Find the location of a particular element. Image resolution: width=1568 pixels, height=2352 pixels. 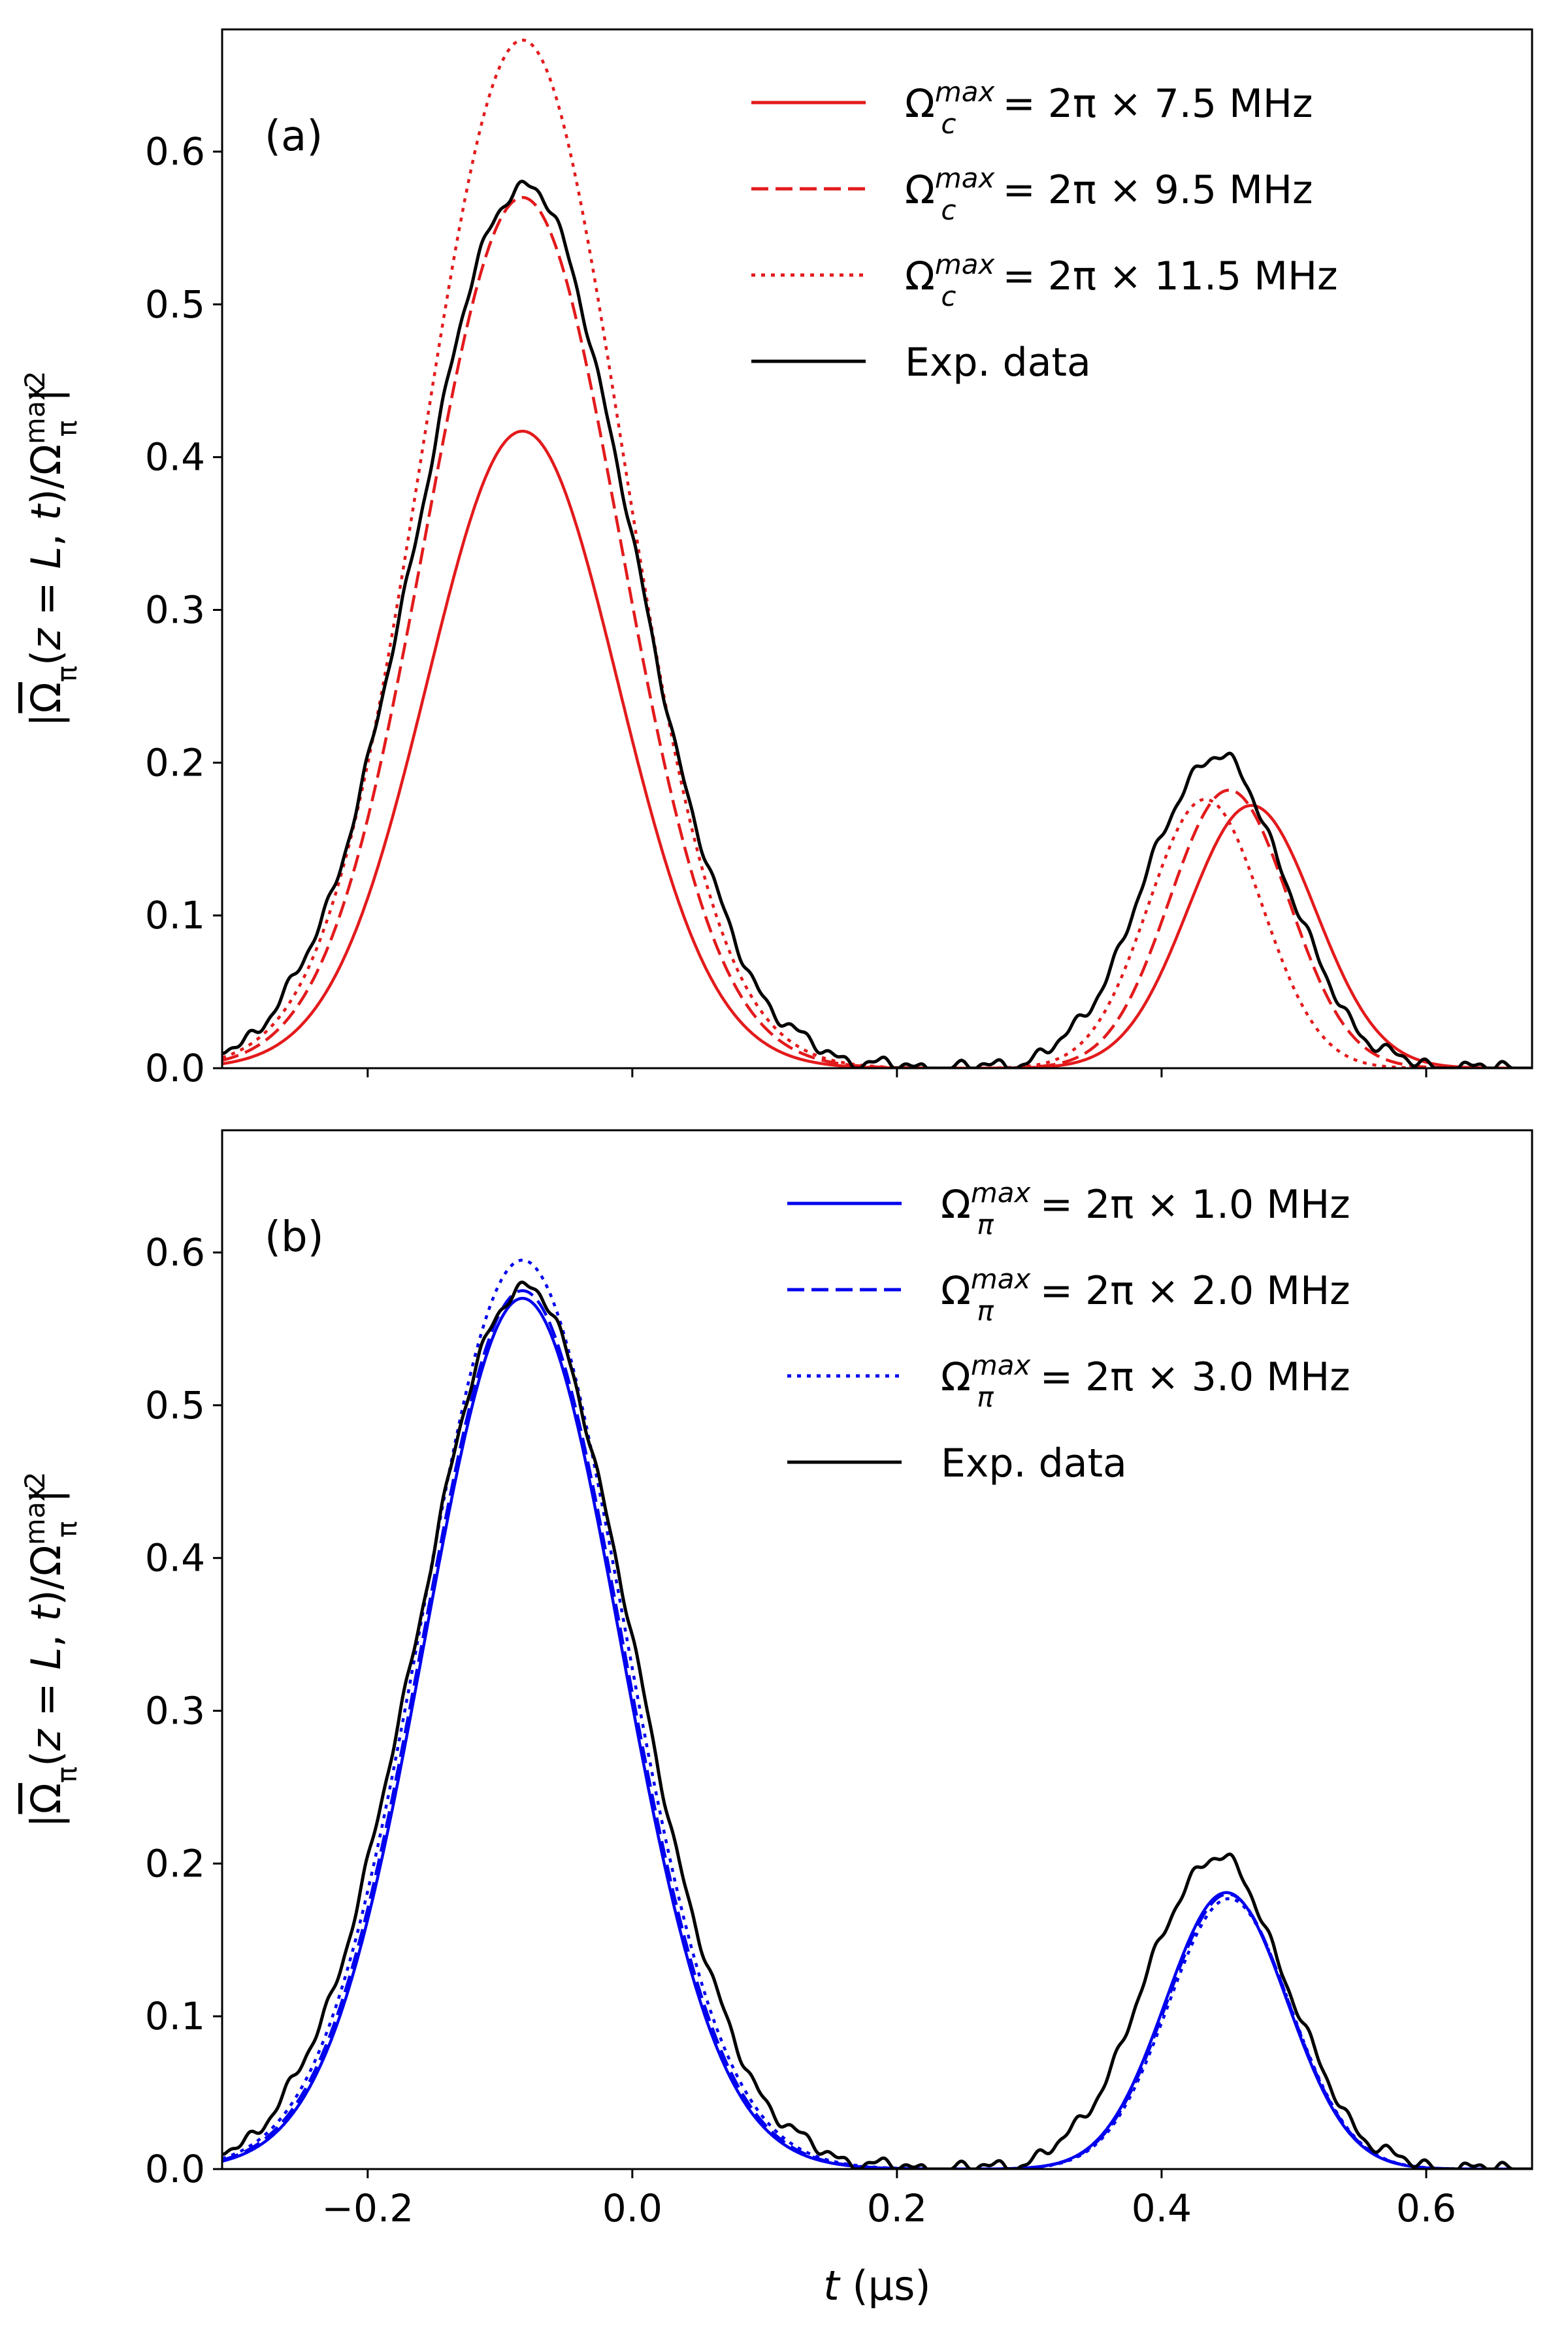

x-tick-label: −0.2 is located at coordinates (367, 2208).